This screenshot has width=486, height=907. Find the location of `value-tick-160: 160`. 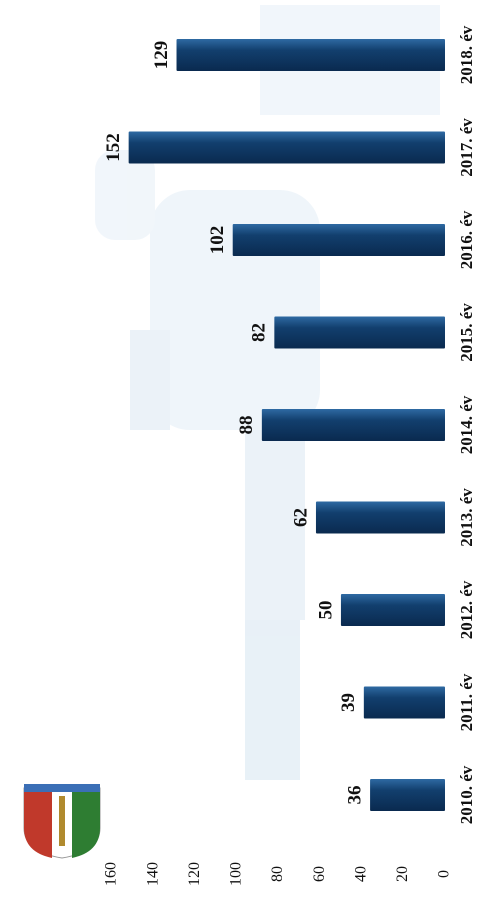

value-tick-160: 160 is located at coordinates (111, 874).